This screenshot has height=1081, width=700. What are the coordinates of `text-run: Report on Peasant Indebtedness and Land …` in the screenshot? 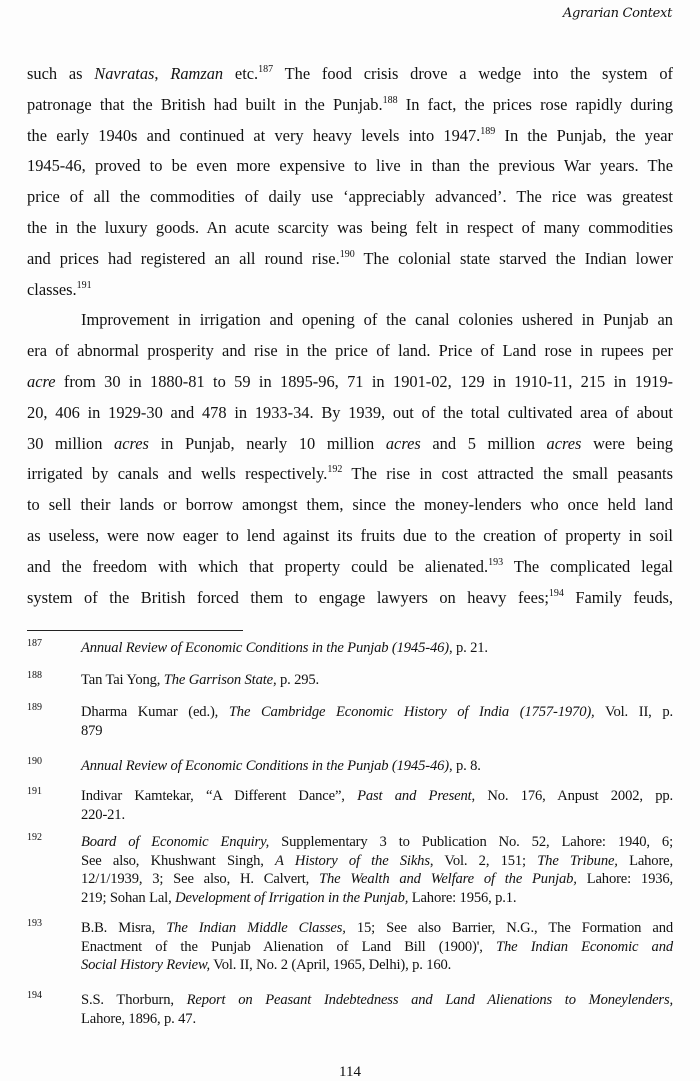 It's located at (430, 1000).